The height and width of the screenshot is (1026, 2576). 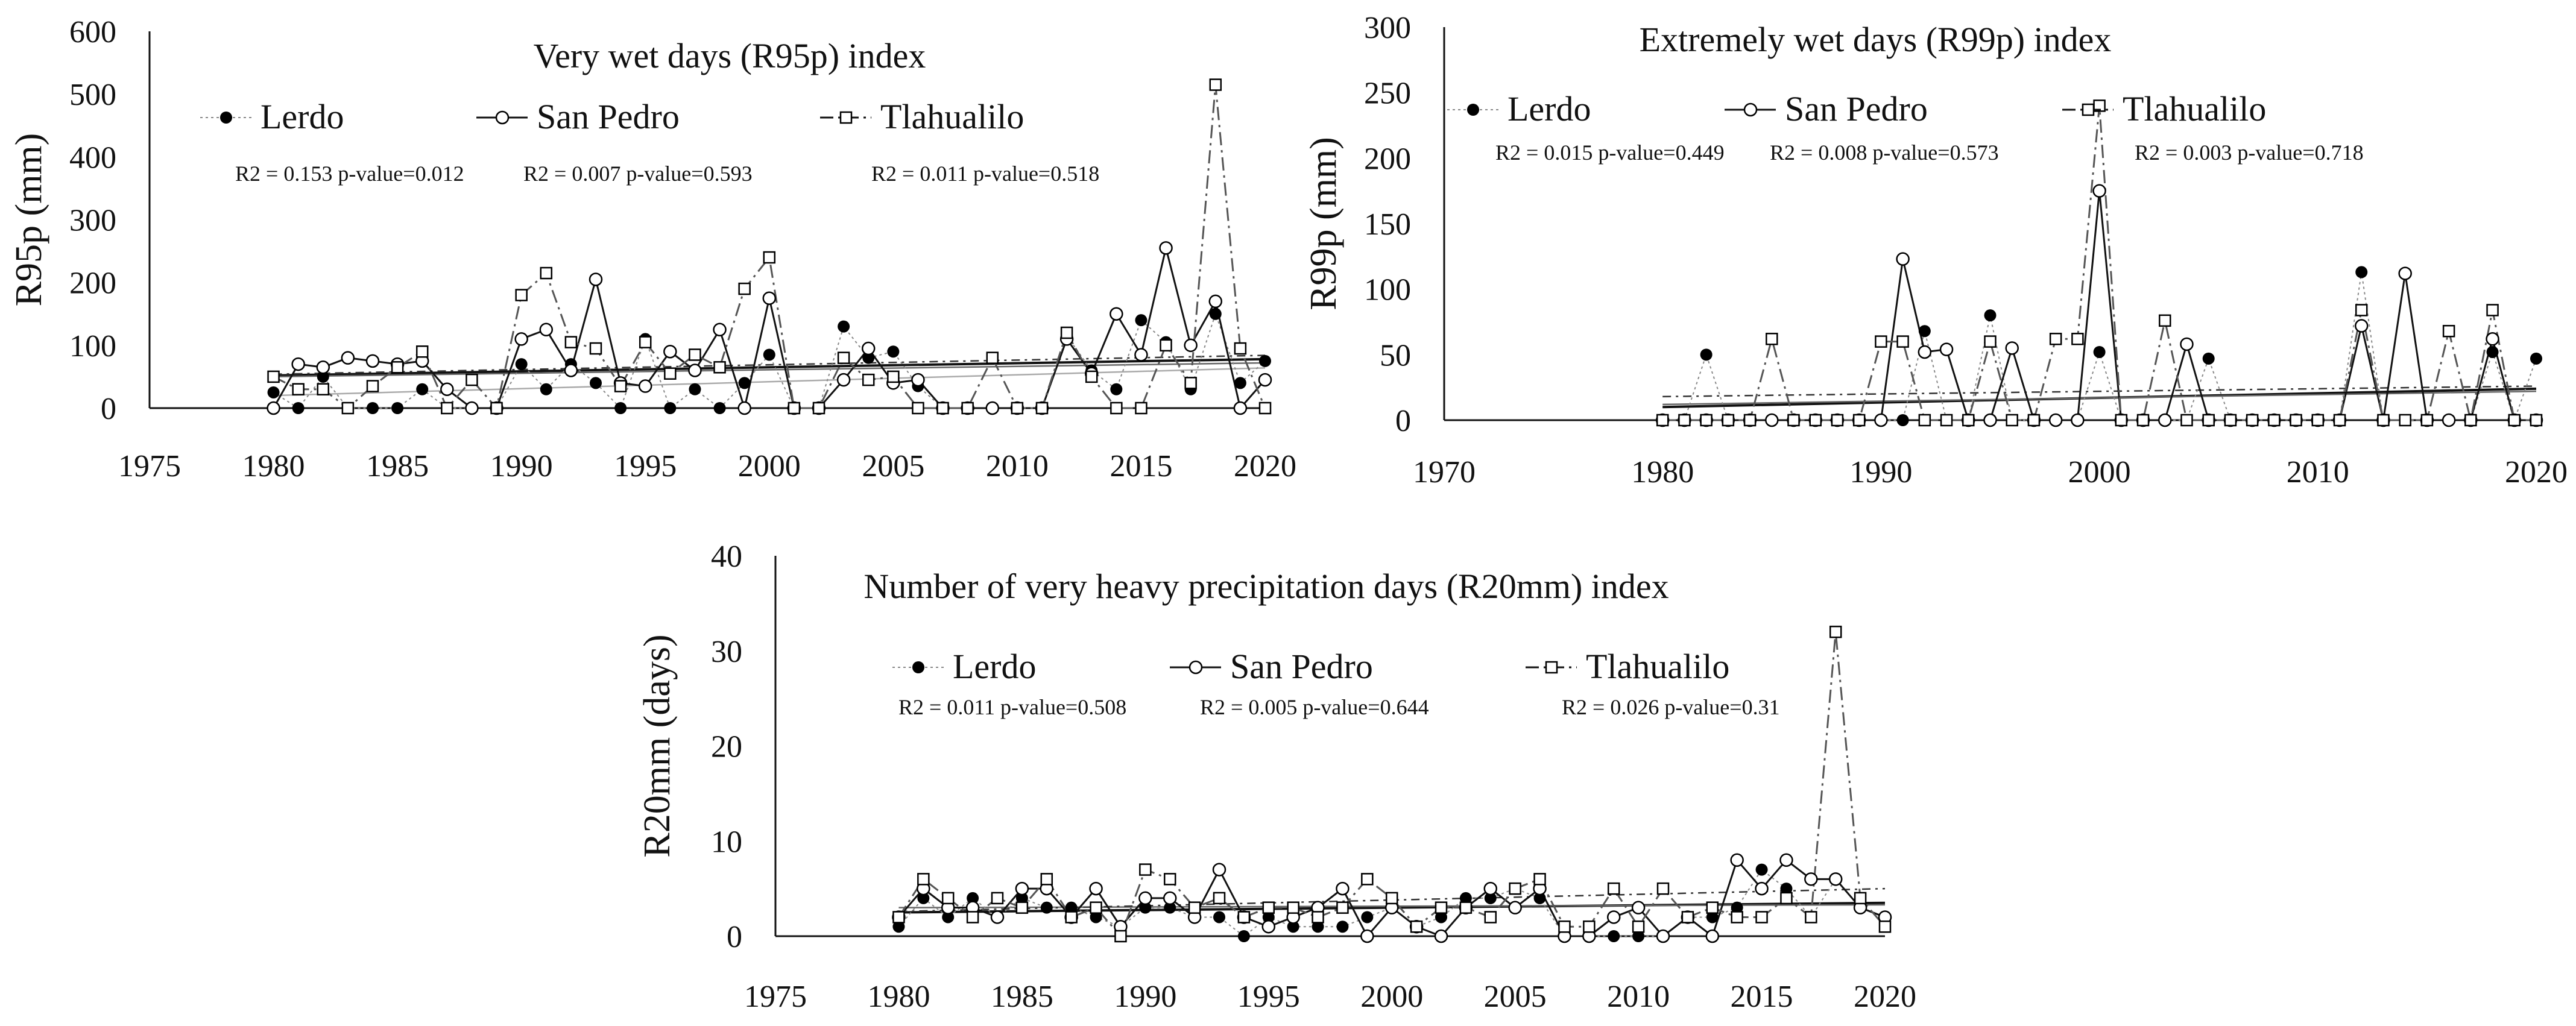 I want to click on legend-stat: R2 = 0.003 p-value=0.718, so click(x=2249, y=153).